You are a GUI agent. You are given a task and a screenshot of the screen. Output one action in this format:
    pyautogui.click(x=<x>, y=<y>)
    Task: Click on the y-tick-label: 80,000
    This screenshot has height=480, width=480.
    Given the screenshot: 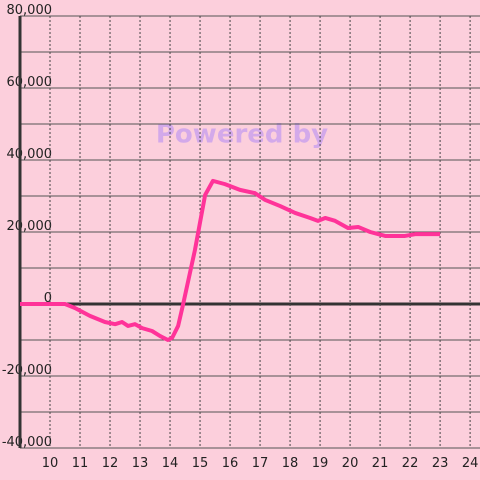 What is the action you would take?
    pyautogui.click(x=30, y=10)
    